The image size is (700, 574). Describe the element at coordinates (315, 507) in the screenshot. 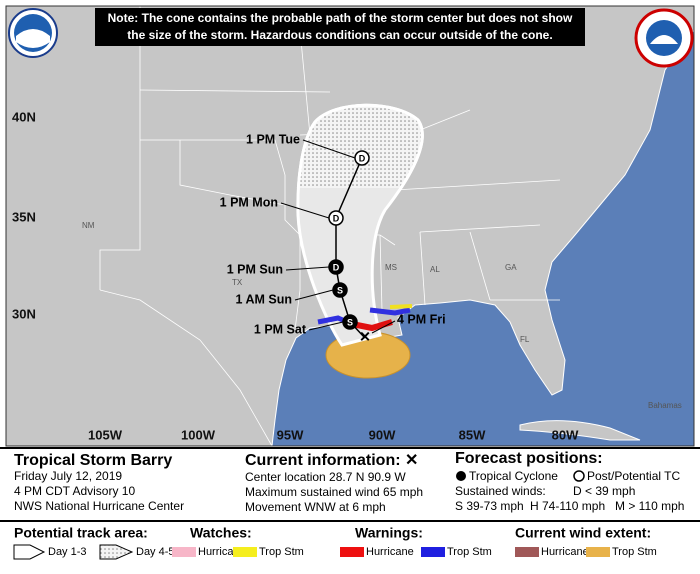

I see `current-info-line: Movement WNW at 6 mph` at that location.